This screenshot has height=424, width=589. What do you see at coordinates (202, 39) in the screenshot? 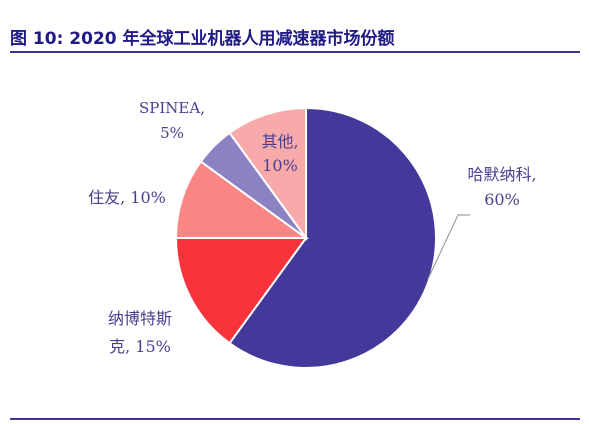
I see `figure-title: 图 10: 2020 年全球工业机器人用减速器市场份额` at bounding box center [202, 39].